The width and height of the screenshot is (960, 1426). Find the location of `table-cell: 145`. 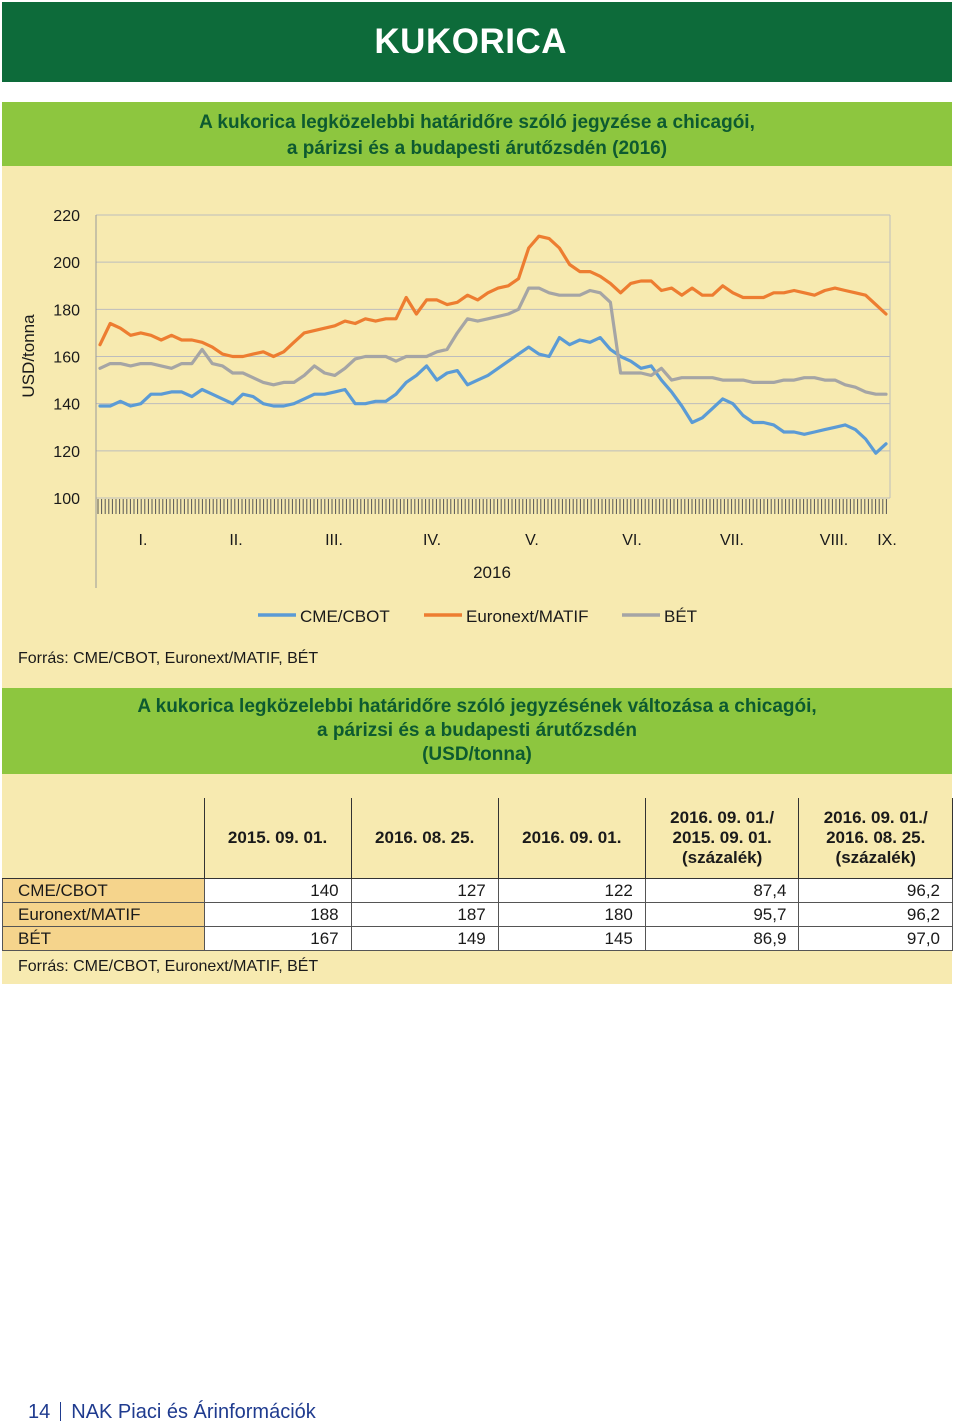

table-cell: 145 is located at coordinates (571, 938).